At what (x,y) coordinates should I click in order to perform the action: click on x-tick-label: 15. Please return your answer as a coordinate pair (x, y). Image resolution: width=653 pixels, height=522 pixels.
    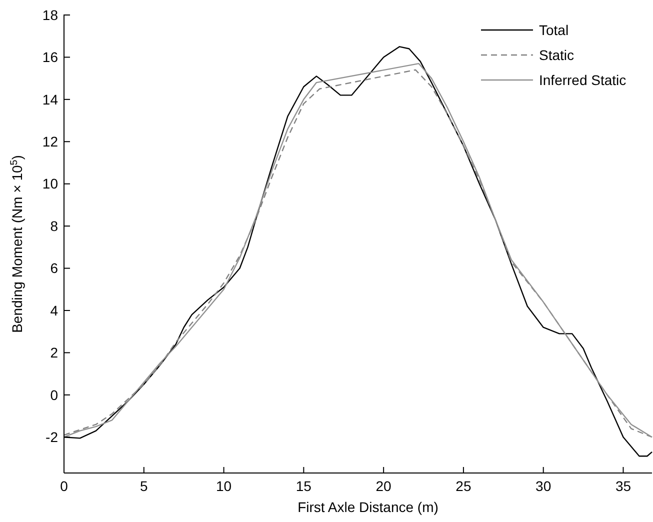
    Looking at the image, I should click on (304, 486).